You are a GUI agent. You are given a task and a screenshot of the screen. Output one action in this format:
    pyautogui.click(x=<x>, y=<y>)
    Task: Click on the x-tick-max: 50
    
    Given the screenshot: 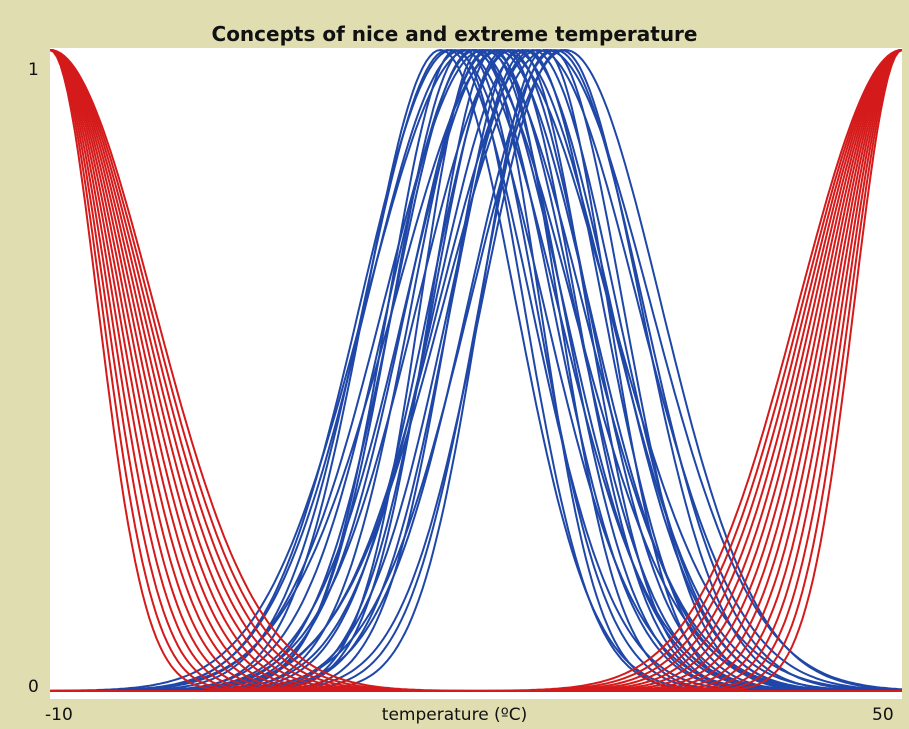 What is the action you would take?
    pyautogui.click(x=883, y=715)
    